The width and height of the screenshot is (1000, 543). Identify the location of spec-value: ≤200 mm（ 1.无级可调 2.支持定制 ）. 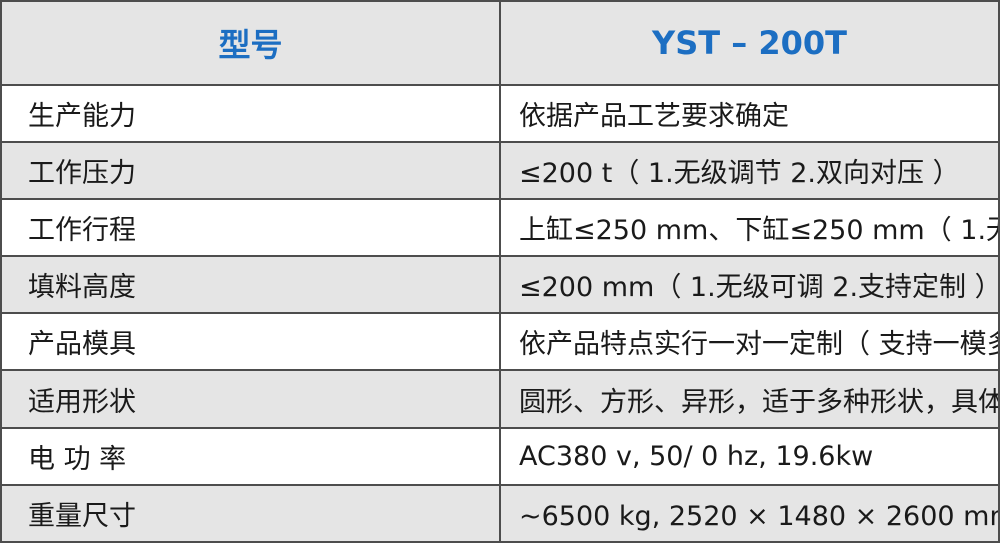
(749, 285).